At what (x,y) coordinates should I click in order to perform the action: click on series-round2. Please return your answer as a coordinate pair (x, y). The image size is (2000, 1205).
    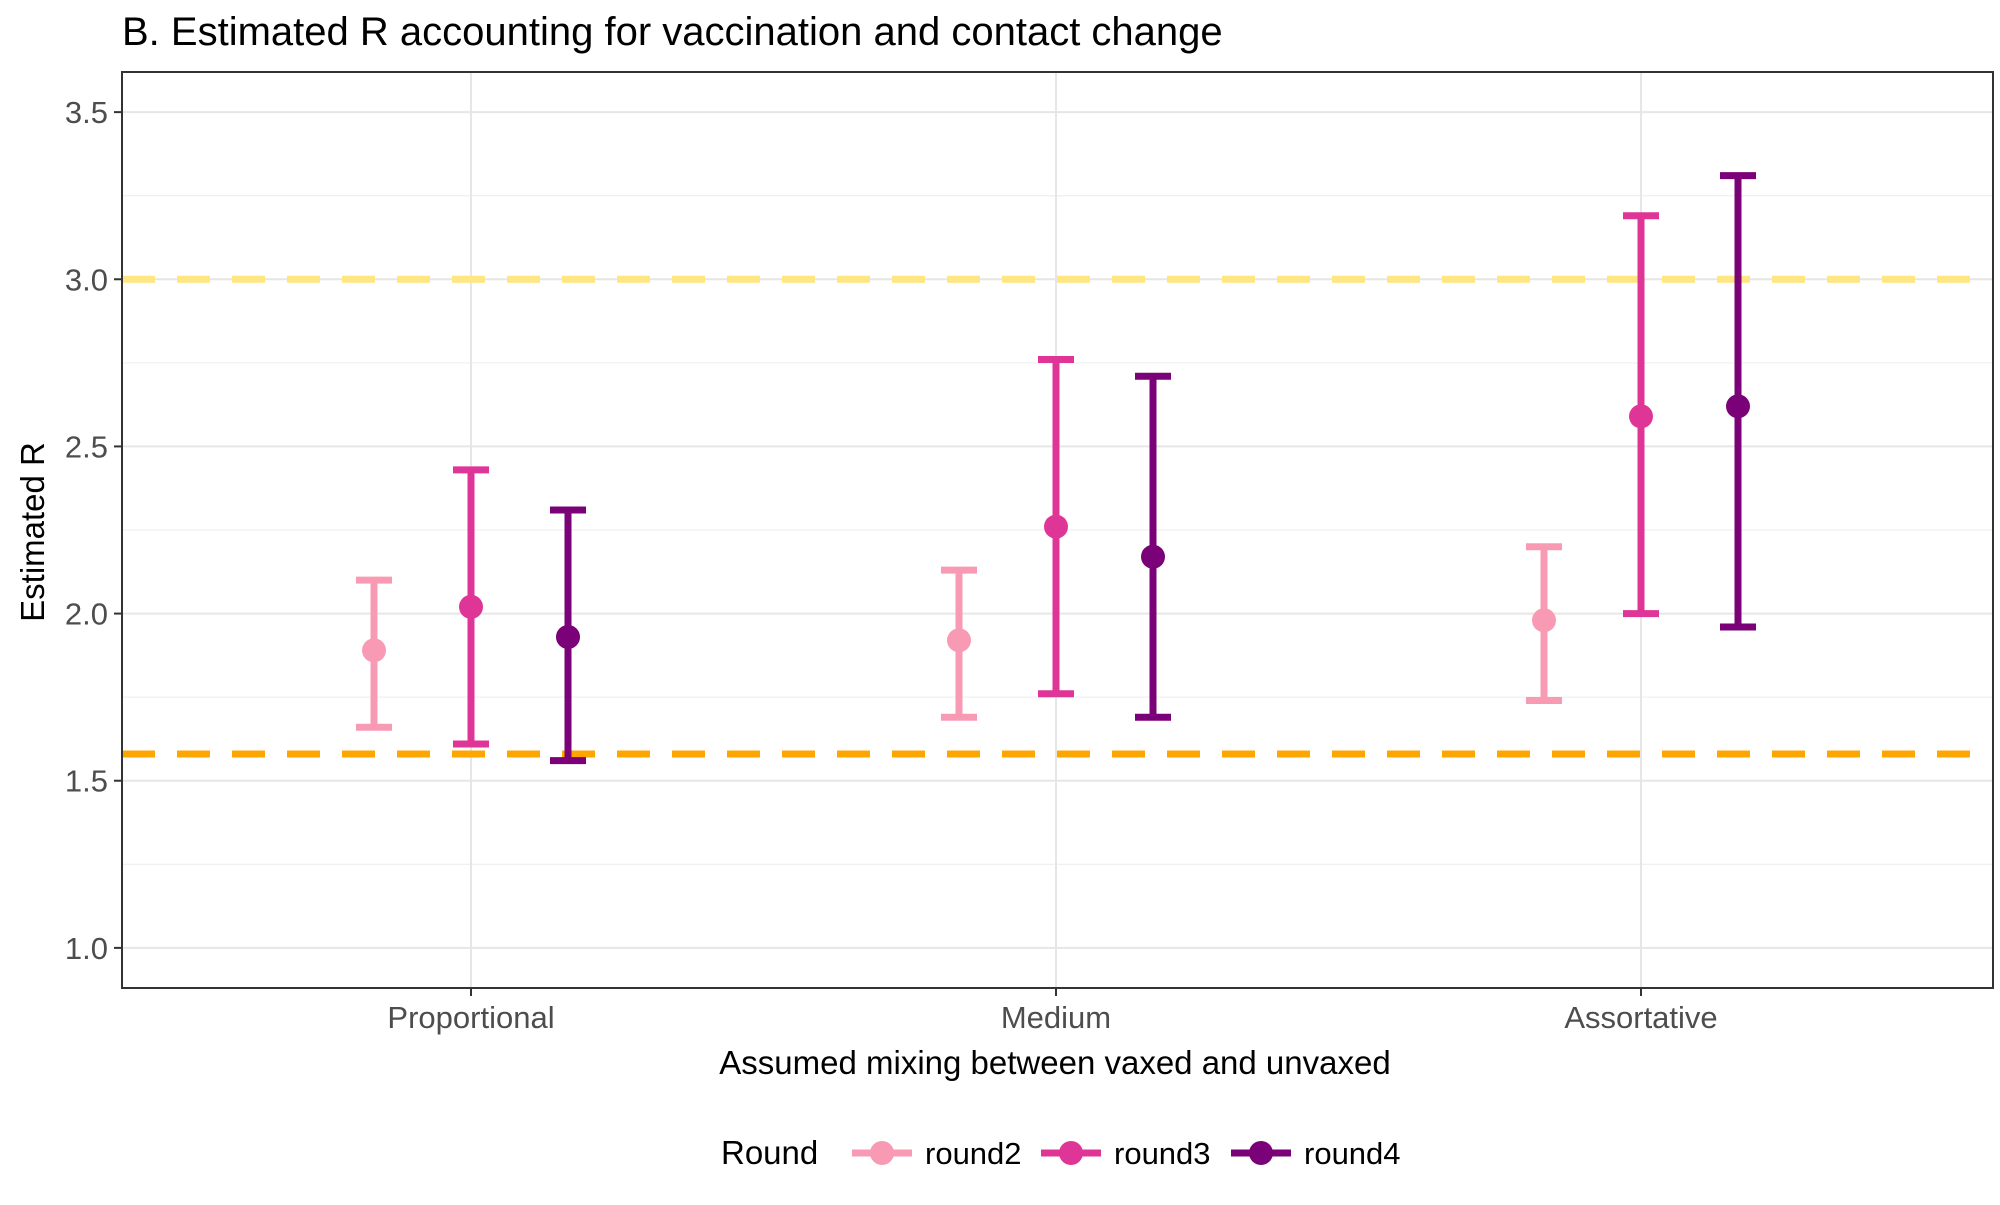
    Looking at the image, I should click on (959, 637).